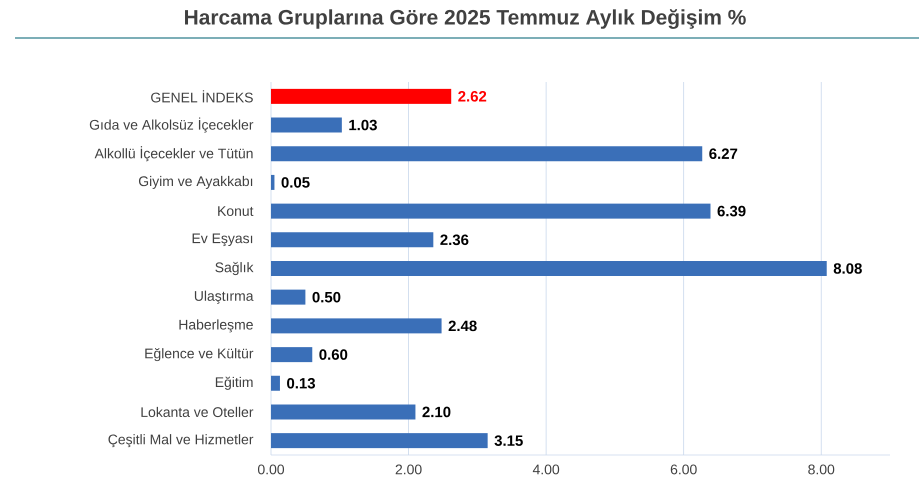  Describe the element at coordinates (234, 269) in the screenshot. I see `y-tick-label: Sağlık` at that location.